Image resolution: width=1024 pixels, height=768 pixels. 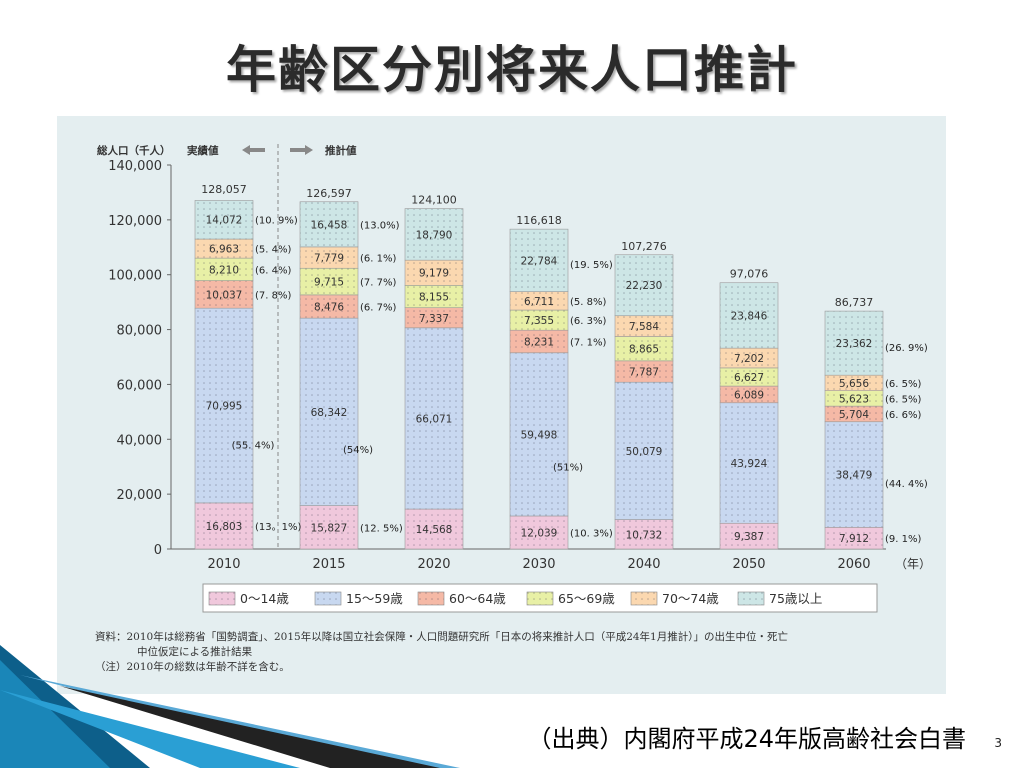 I want to click on data-label: 15,827, so click(x=329, y=528).